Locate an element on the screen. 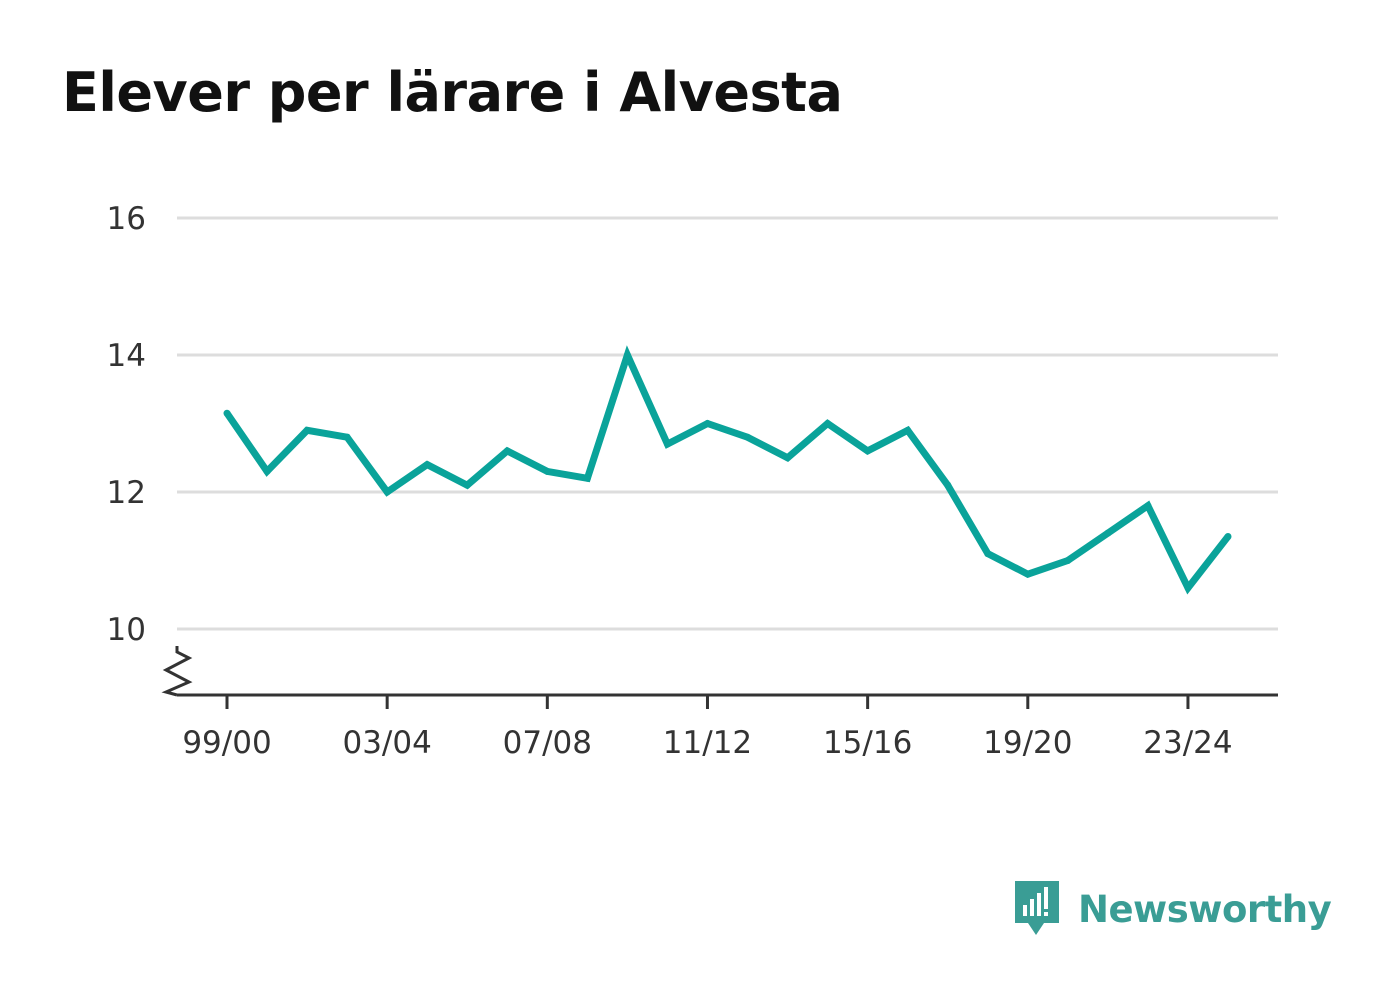 The height and width of the screenshot is (999, 1382). y-tick-label: 14 is located at coordinates (126, 356).